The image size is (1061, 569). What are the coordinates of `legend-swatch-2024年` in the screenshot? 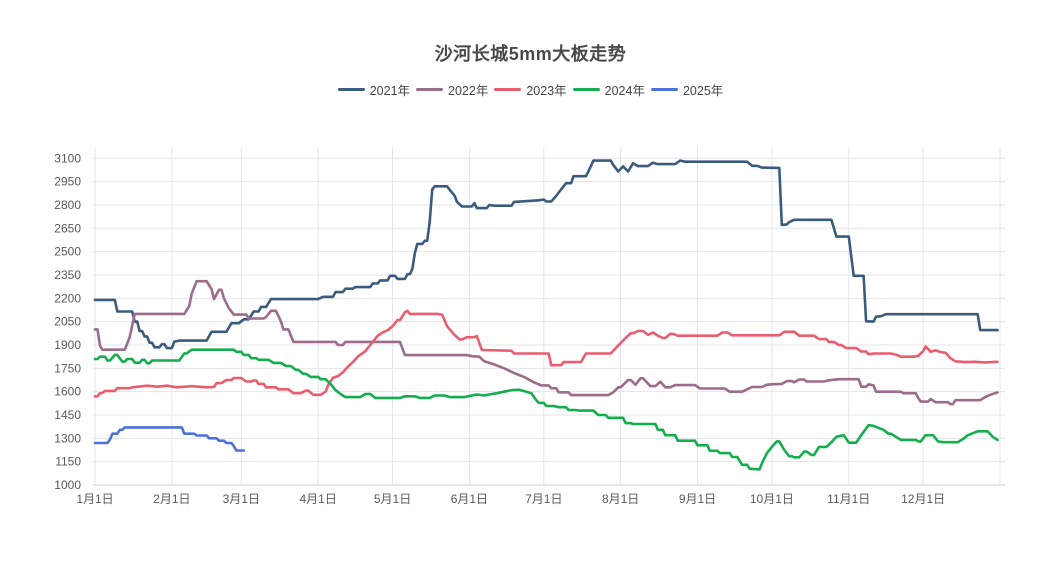 It's located at (586, 89).